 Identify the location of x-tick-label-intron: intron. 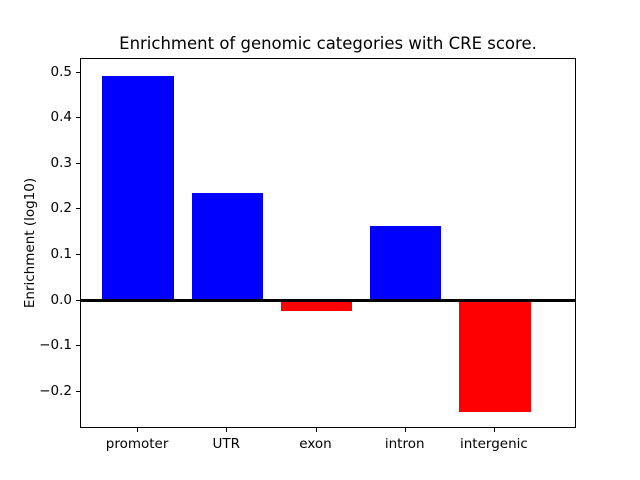
(404, 444).